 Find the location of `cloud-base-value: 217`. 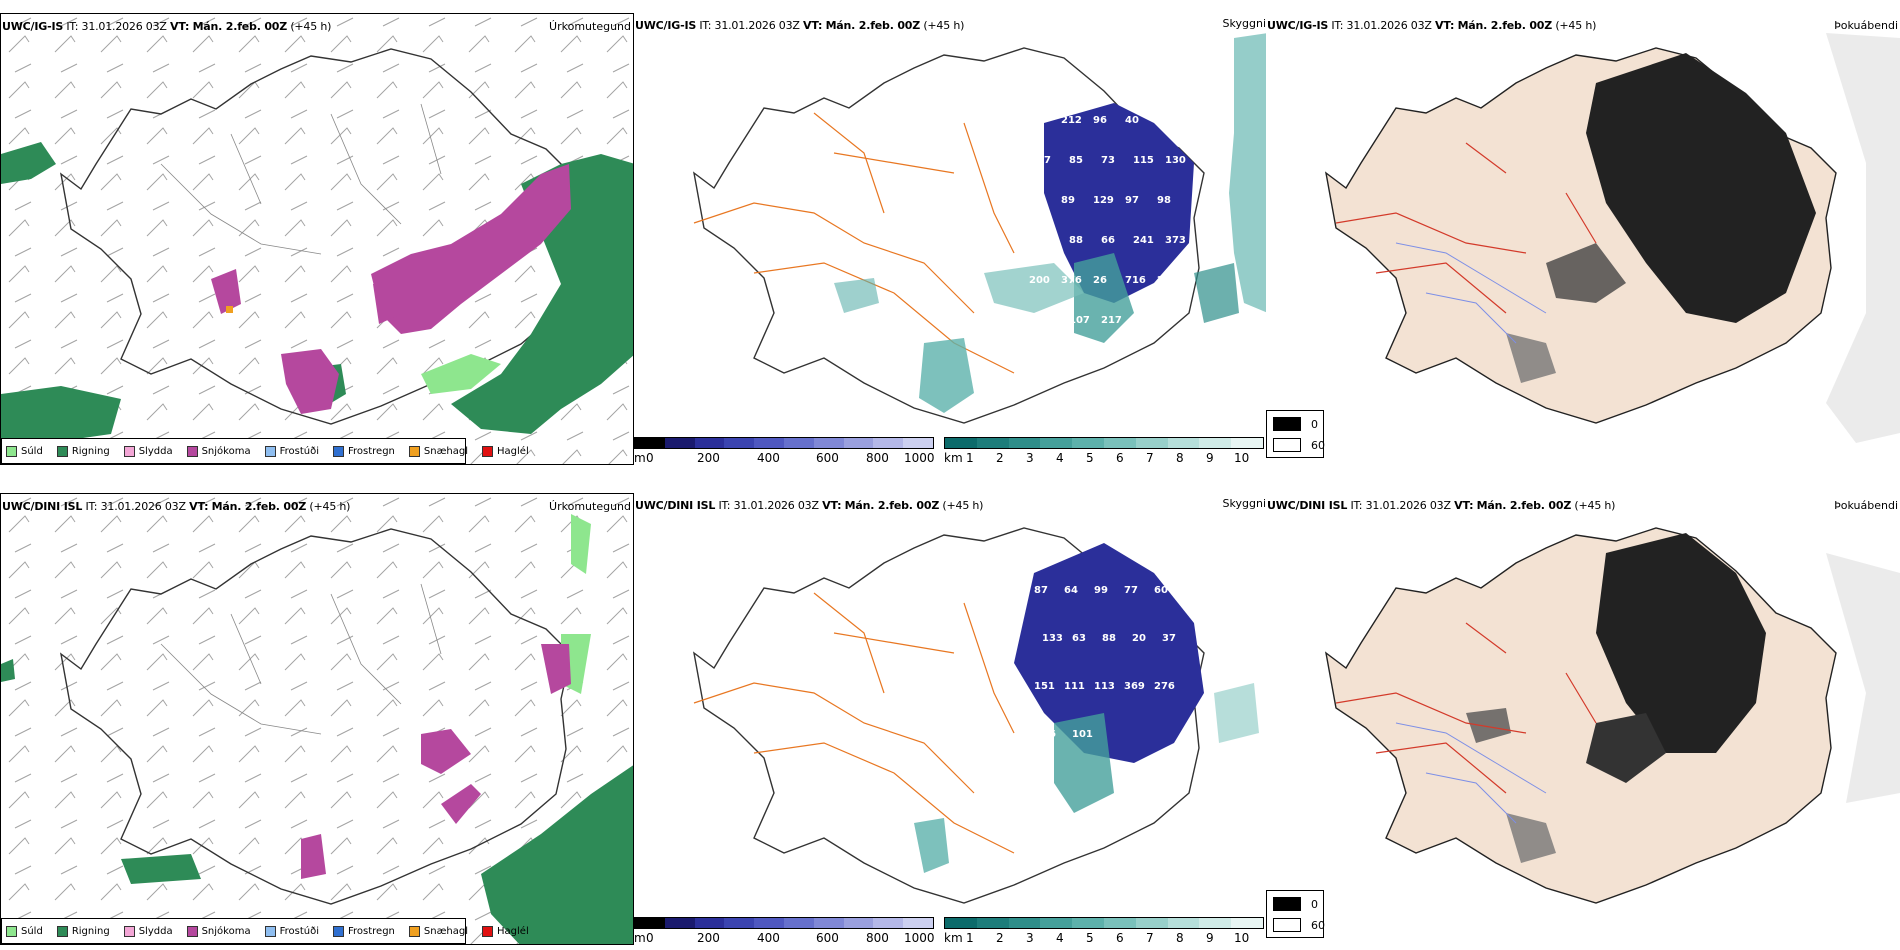

cloud-base-value: 217 is located at coordinates (1111, 320).